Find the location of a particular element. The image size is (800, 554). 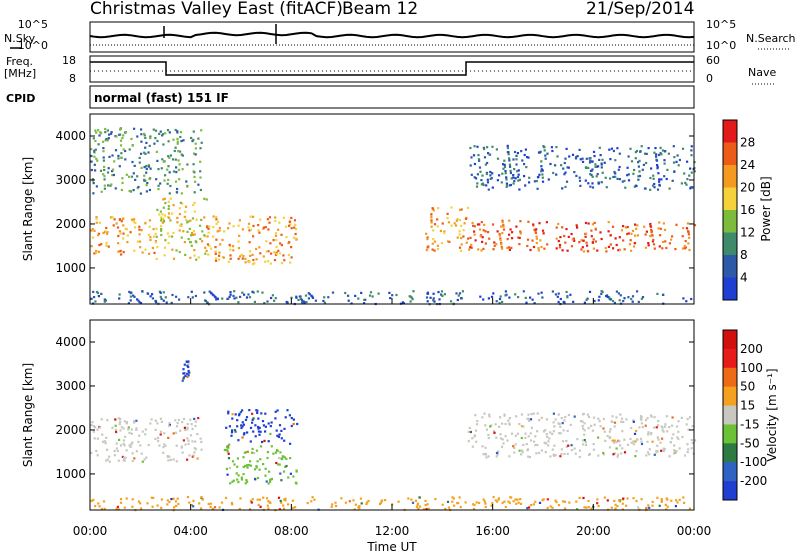

freq-left-tick-bottom: 8 is located at coordinates (72, 78).